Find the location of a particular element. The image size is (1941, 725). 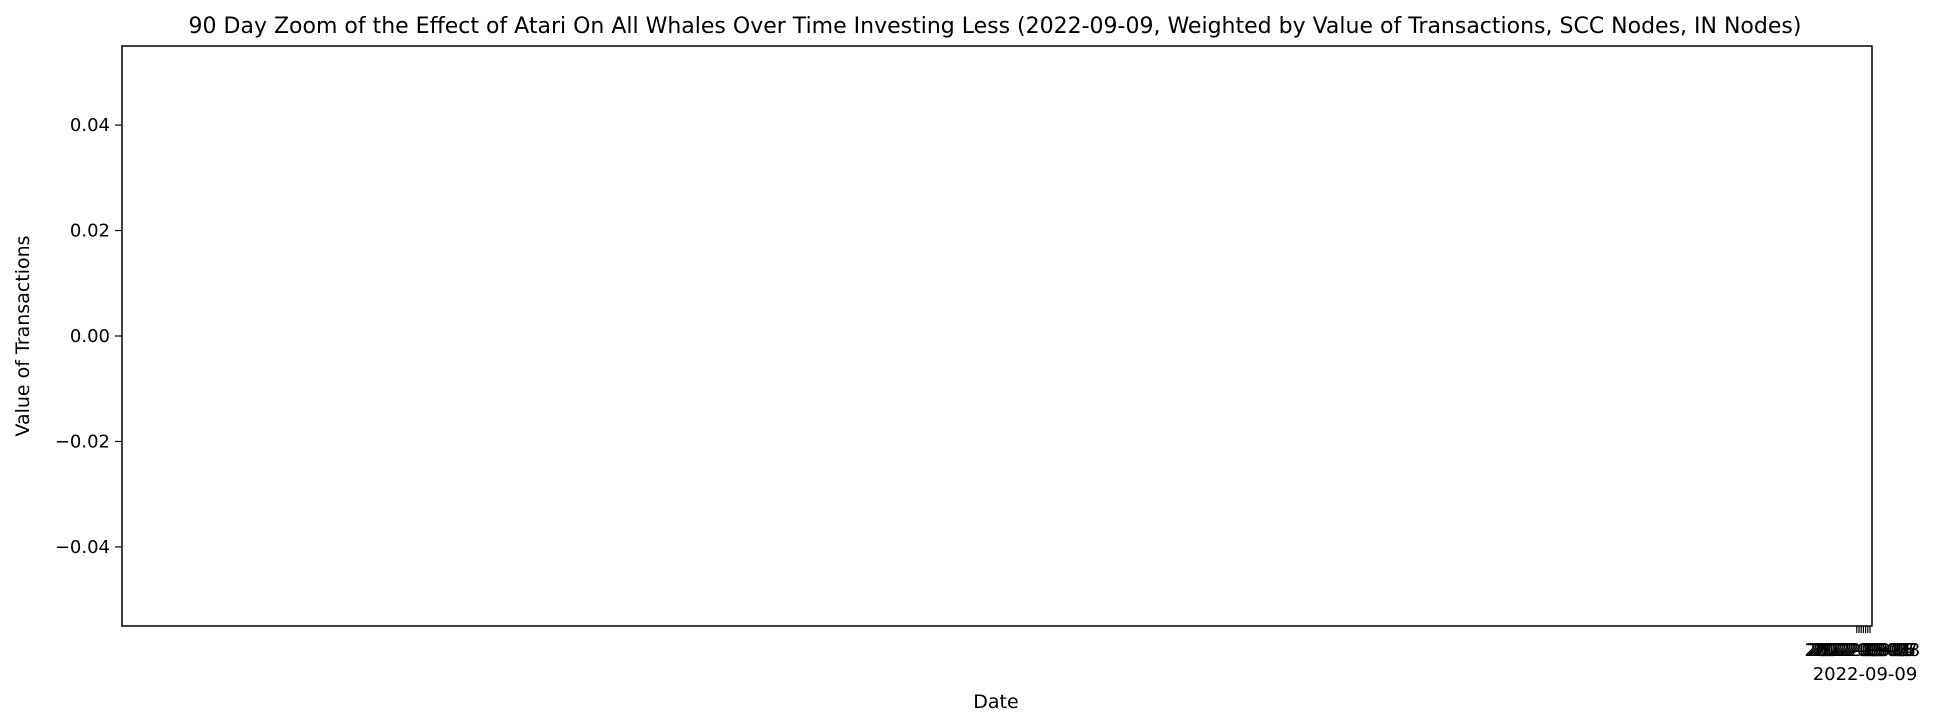

x-axis-label: Date is located at coordinates (995, 702).